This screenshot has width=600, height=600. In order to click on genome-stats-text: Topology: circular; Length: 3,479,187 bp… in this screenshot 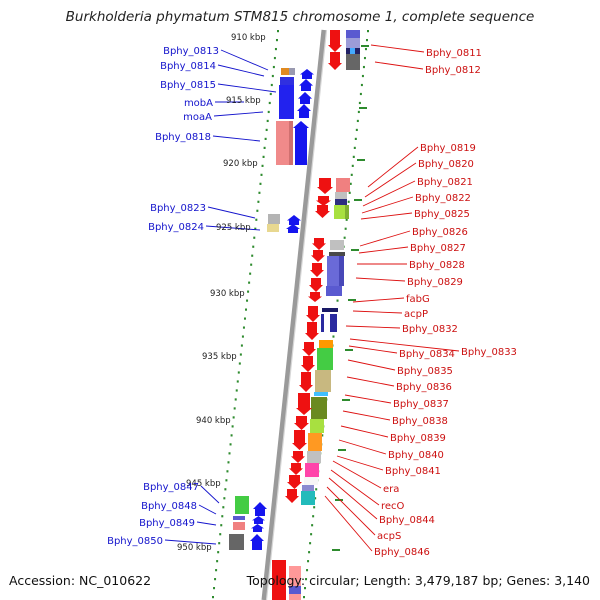, I will do `click(418, 580)`.